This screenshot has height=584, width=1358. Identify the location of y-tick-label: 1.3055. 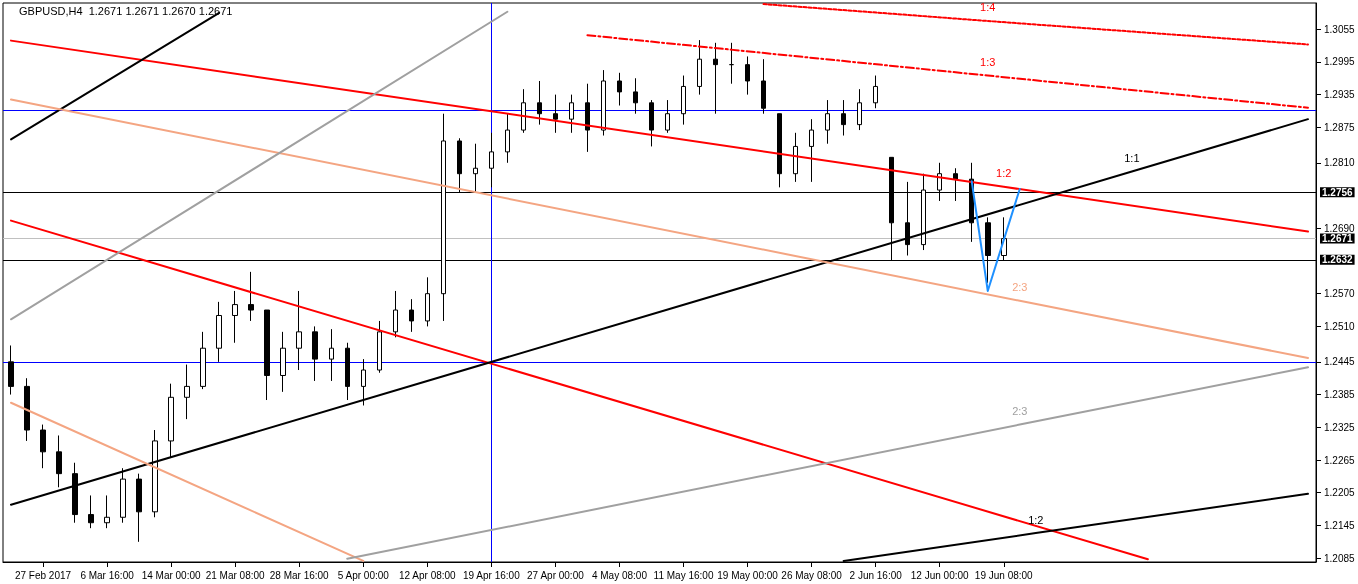
(1340, 29).